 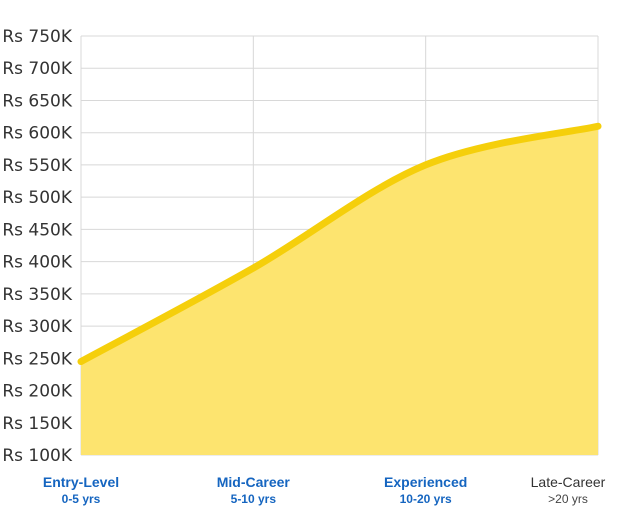 I want to click on x-category-label: Mid-Career 5-10 yrs, so click(x=253, y=490).